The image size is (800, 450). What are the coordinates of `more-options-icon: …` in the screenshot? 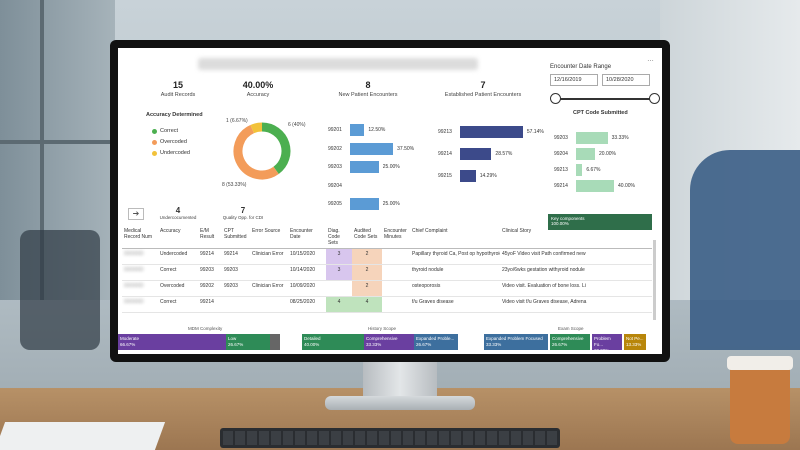 It's located at (650, 59).